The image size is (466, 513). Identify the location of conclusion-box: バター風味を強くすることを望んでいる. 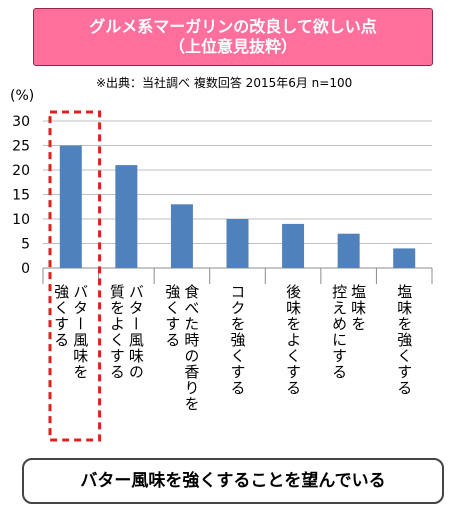
(233, 481).